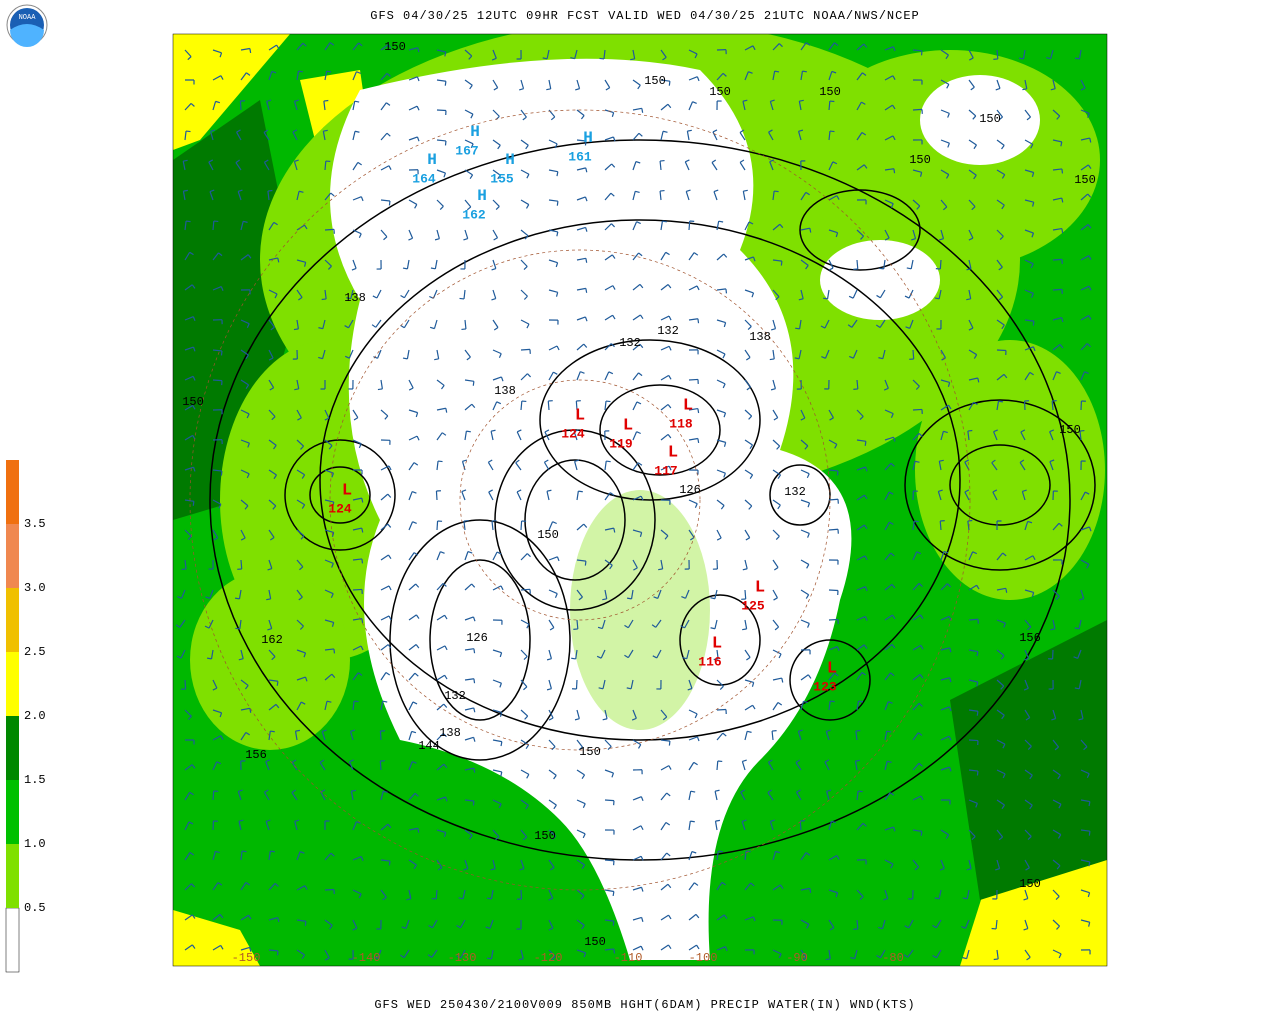 The height and width of the screenshot is (1024, 1280). What do you see at coordinates (366, 958) in the screenshot?
I see `longitude-label: -140` at bounding box center [366, 958].